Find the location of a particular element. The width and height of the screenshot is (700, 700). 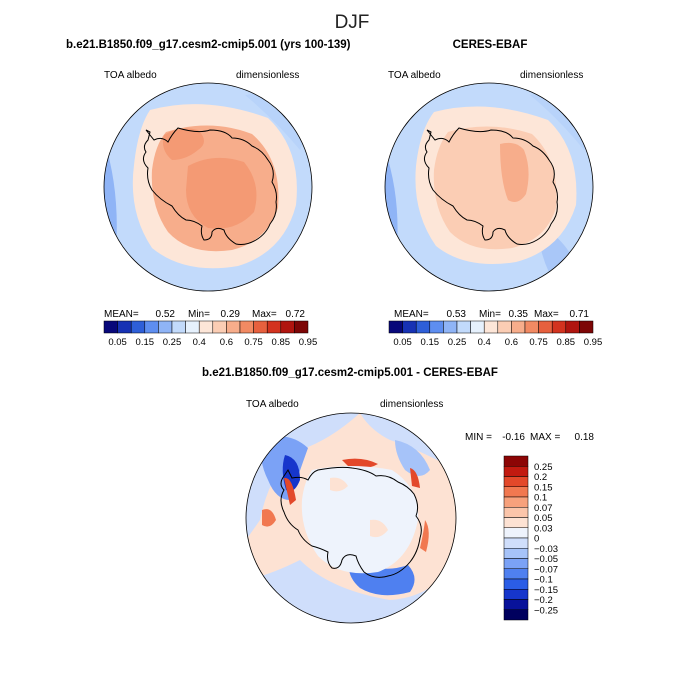

panel-model-max-label: Max= is located at coordinates (264, 314).